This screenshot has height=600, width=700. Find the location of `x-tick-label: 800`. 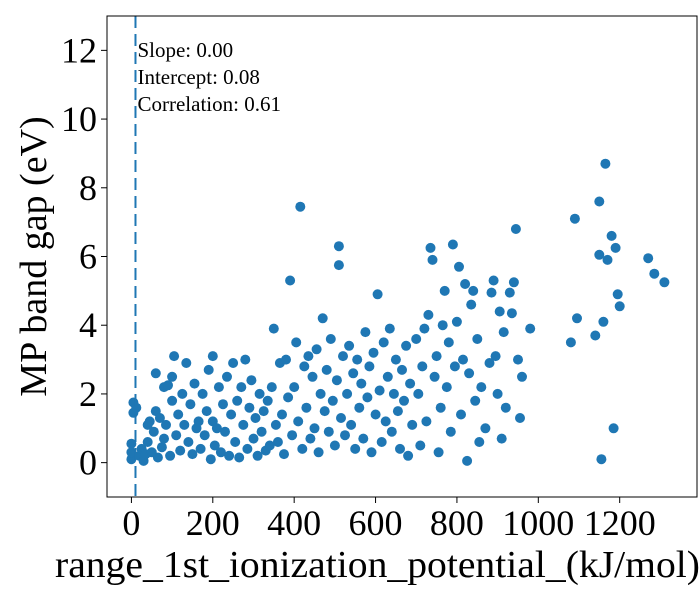

x-tick-label: 800 is located at coordinates (457, 523).